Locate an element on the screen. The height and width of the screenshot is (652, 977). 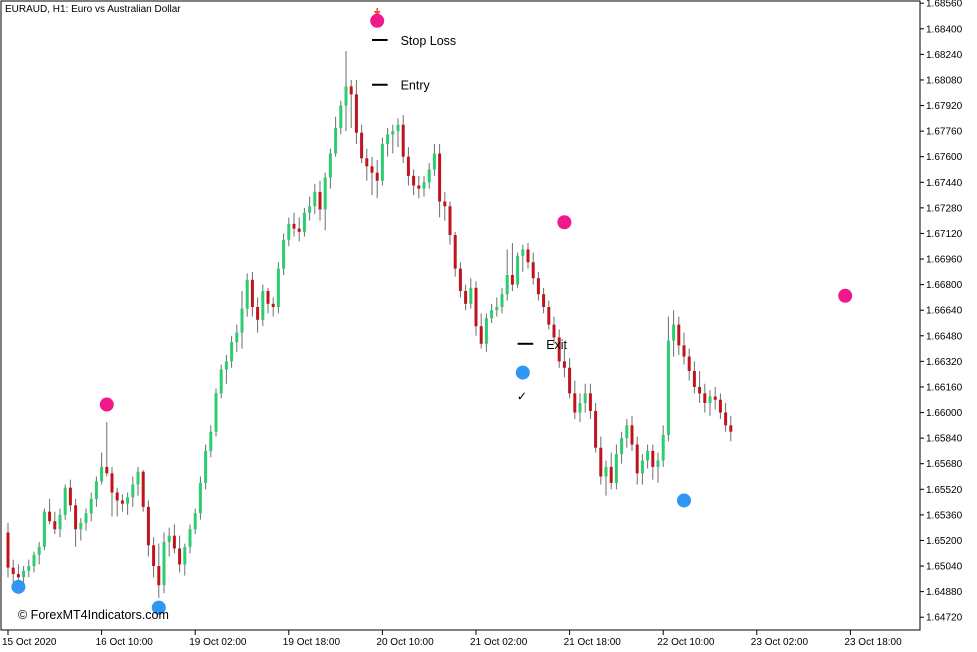
y-tick-label: 1.66480 is located at coordinates (944, 336).